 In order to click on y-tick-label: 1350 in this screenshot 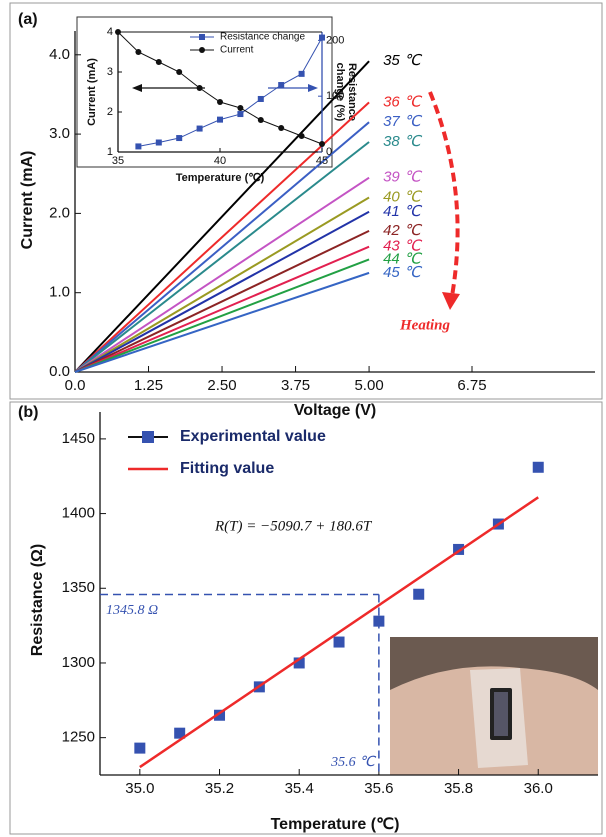, I will do `click(78, 587)`.